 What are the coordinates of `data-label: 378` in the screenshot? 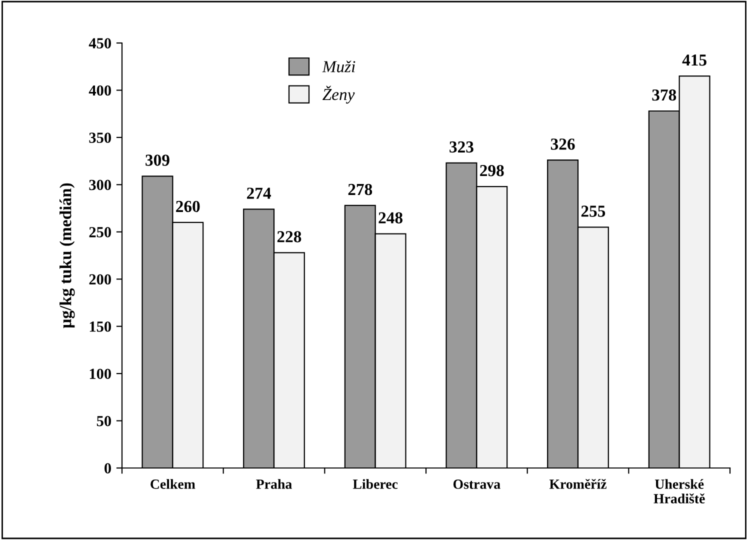 It's located at (664, 95).